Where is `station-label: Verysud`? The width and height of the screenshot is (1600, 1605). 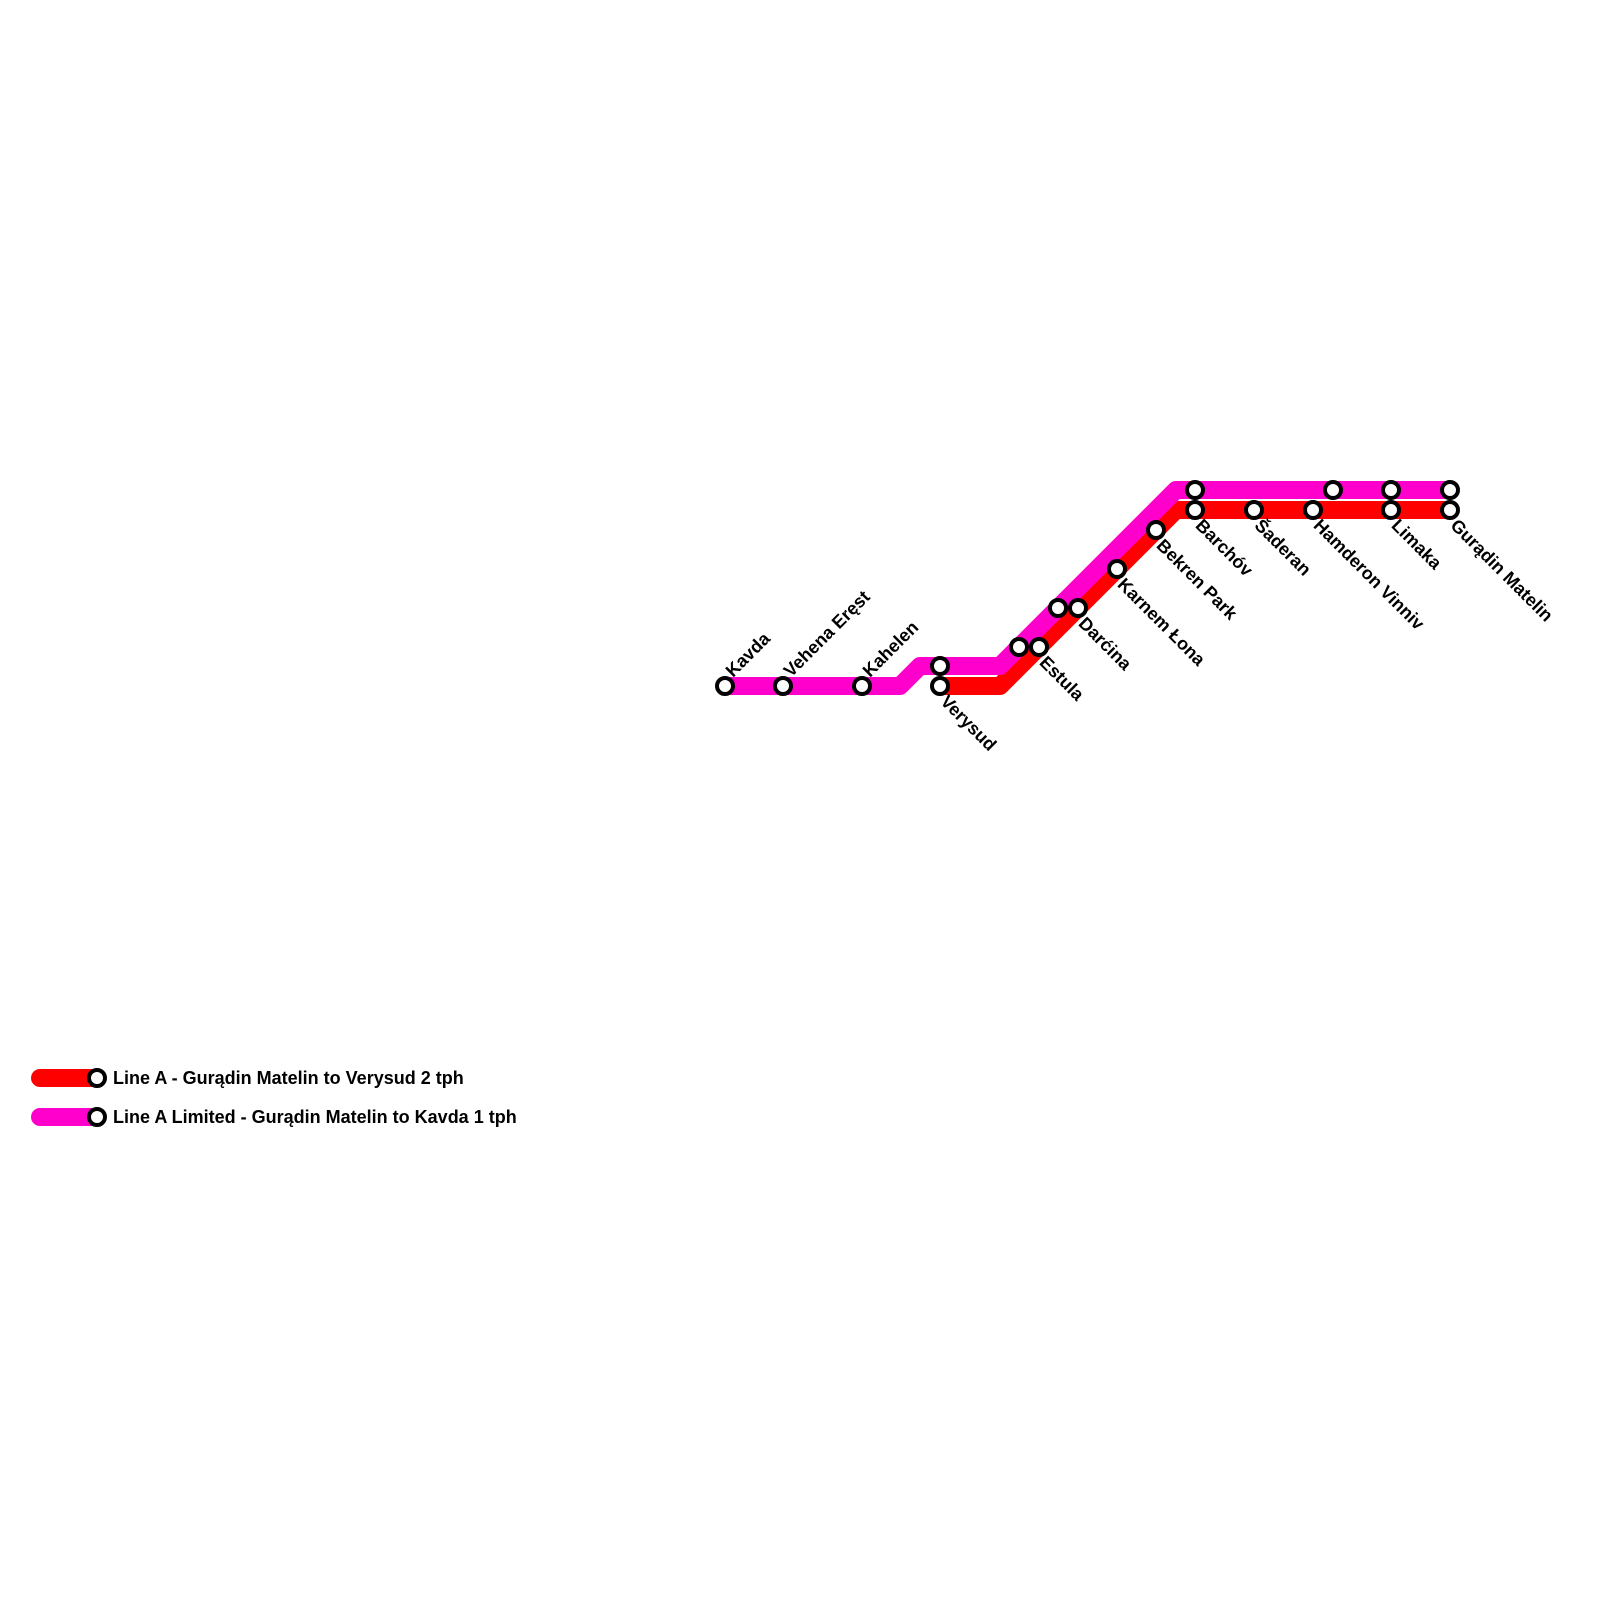 station-label: Verysud is located at coordinates (969, 723).